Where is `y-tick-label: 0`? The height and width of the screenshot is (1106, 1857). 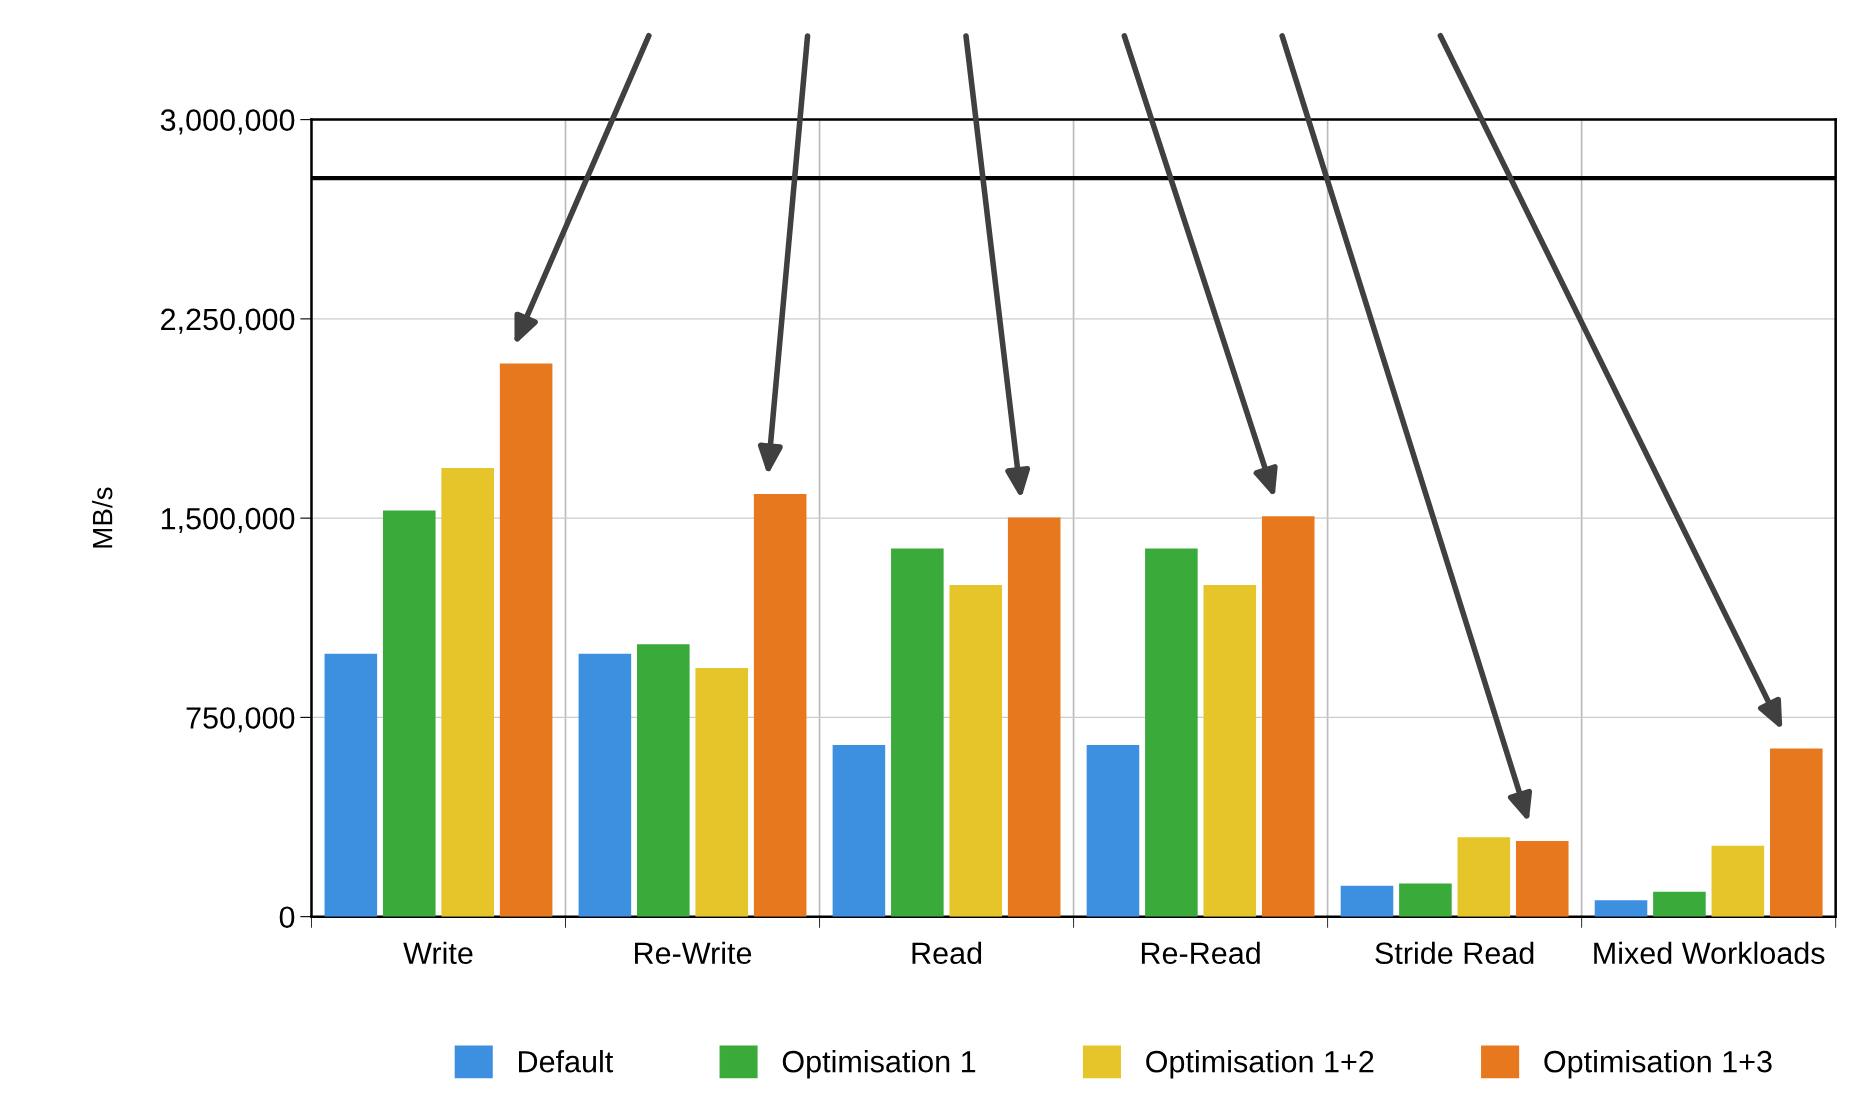
y-tick-label: 0 is located at coordinates (287, 917).